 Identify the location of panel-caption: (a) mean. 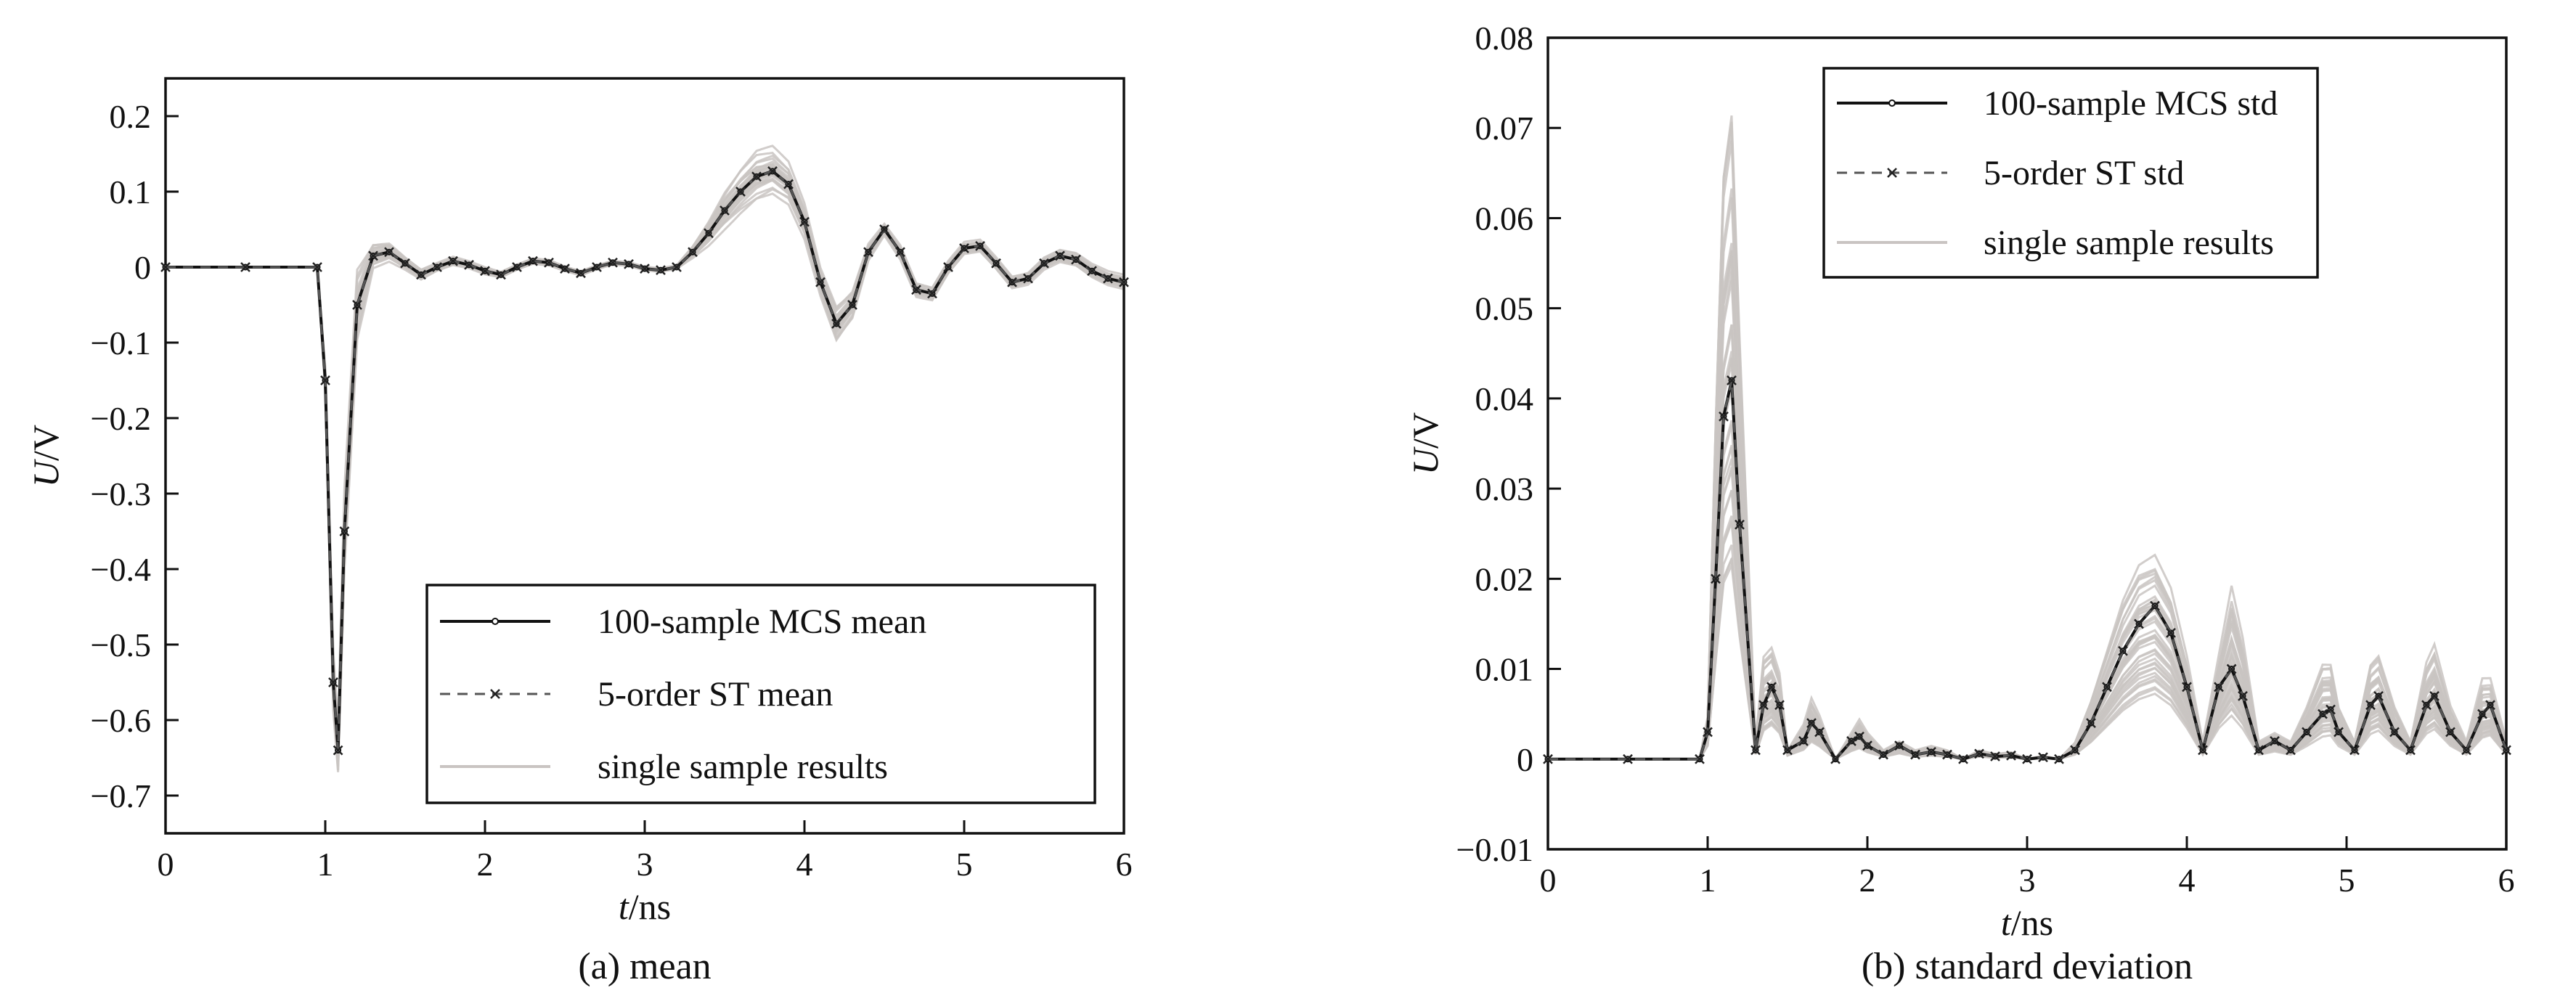
(644, 967).